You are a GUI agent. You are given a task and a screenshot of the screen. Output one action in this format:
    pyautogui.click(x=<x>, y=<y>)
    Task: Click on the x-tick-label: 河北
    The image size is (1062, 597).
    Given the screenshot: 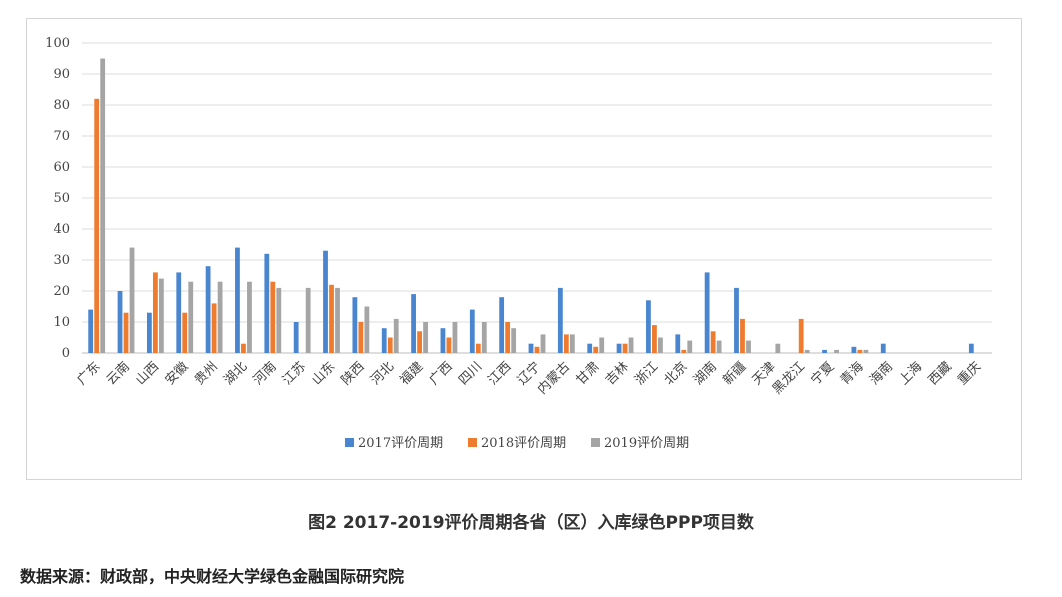 What is the action you would take?
    pyautogui.click(x=382, y=373)
    